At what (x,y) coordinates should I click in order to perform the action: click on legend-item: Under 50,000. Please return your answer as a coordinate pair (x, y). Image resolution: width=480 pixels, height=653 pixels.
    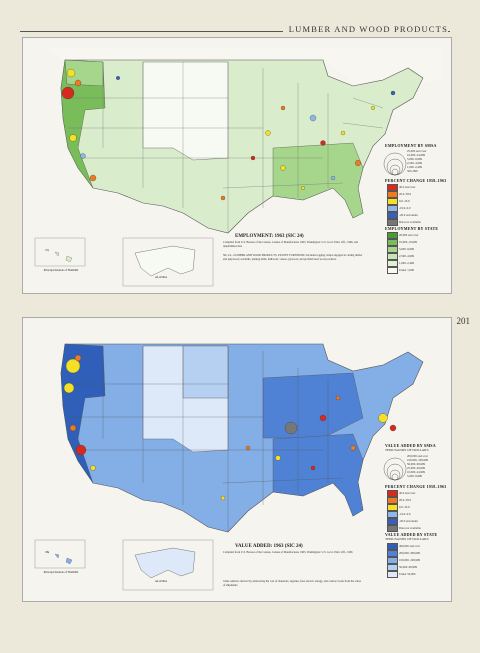
    Looking at the image, I should click on (407, 574).